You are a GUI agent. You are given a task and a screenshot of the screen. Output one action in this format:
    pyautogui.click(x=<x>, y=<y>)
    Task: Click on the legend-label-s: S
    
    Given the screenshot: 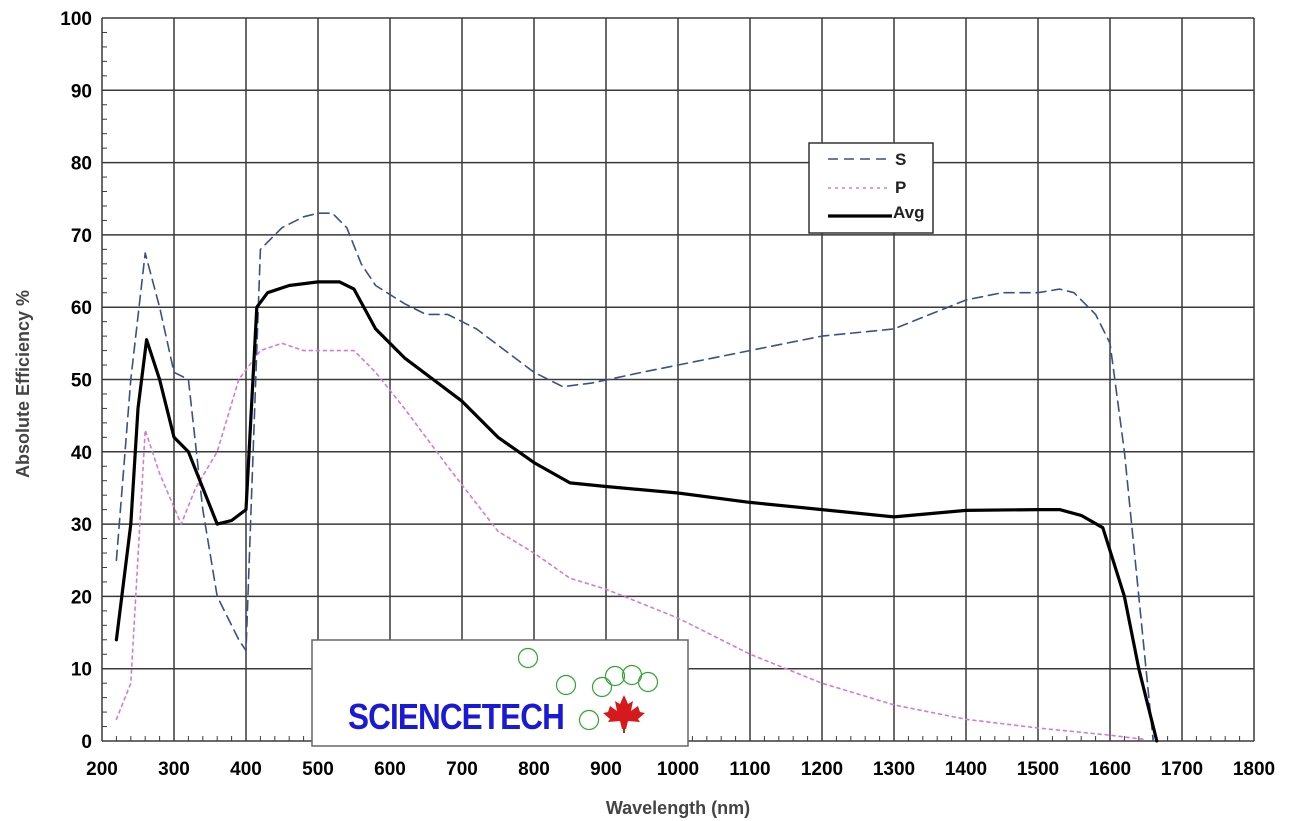 What is the action you would take?
    pyautogui.click(x=900, y=159)
    